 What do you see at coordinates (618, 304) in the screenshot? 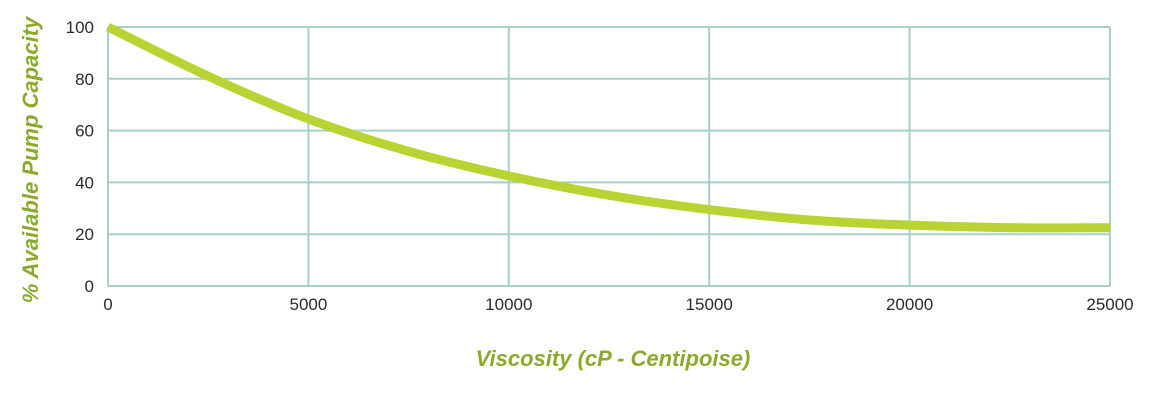
I see `x-tick-labels: 0 5000 10000 15000 20000 25000` at bounding box center [618, 304].